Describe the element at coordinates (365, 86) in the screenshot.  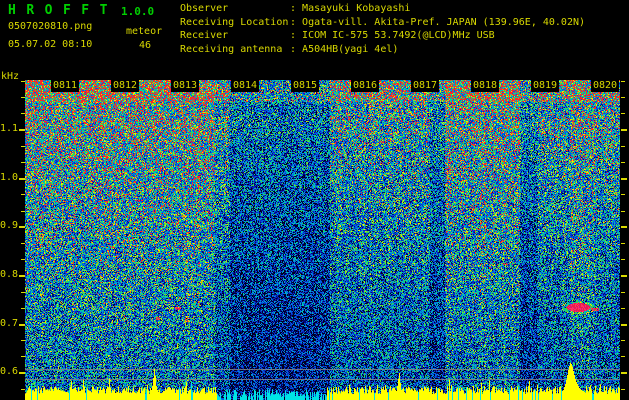
I see `time-tick-label: 0816` at that location.